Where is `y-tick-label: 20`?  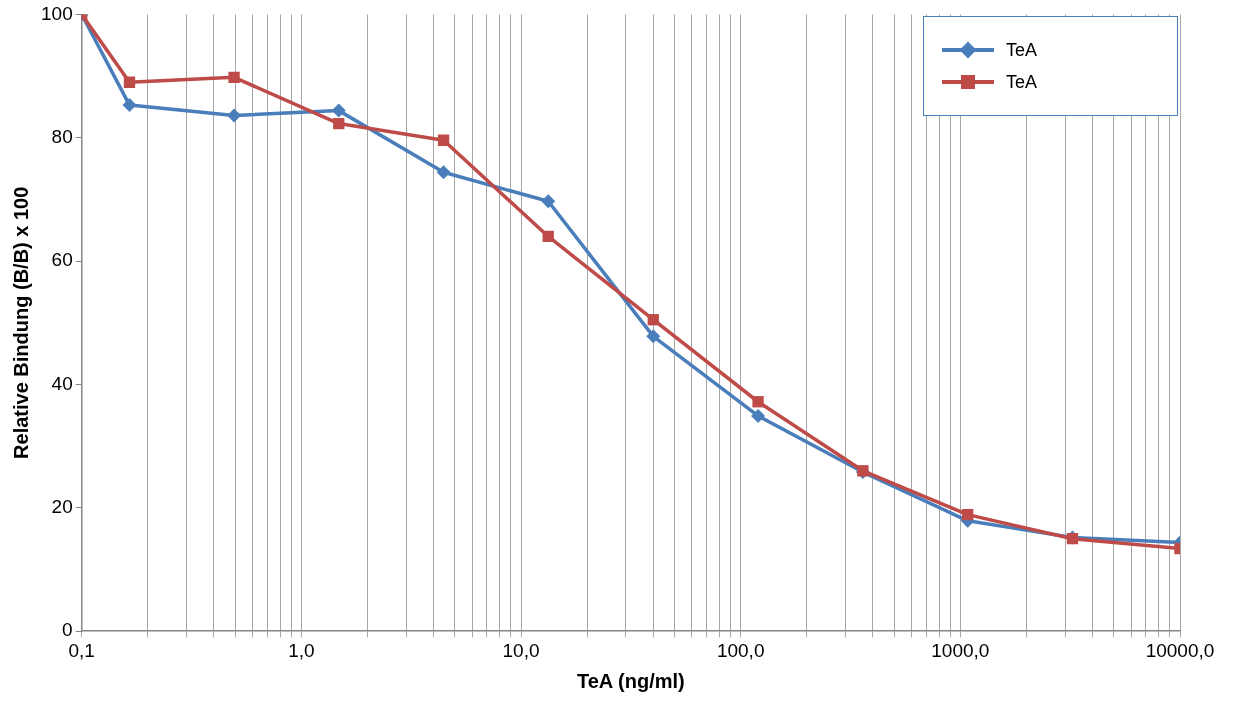 y-tick-label: 20 is located at coordinates (62, 507).